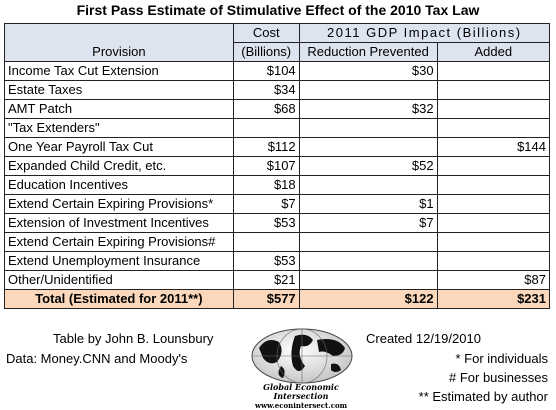 This screenshot has height=410, width=556. I want to click on table-row: Extend Certain Expiring Provisions#, so click(277, 242).